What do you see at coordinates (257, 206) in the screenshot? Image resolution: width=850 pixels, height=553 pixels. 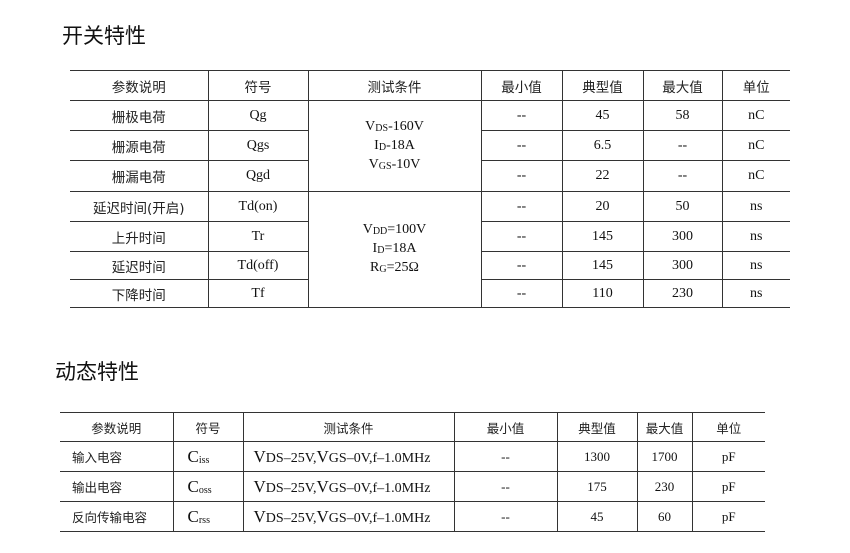 I see `symbol-cell: Td(on)` at bounding box center [257, 206].